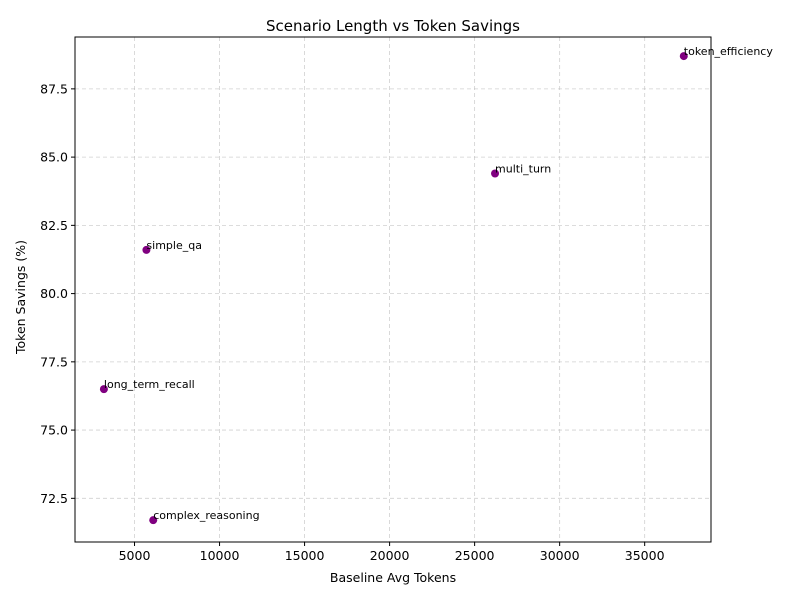 This screenshot has width=800, height=600. What do you see at coordinates (206, 515) in the screenshot?
I see `point-label: complex_reasoning` at bounding box center [206, 515].